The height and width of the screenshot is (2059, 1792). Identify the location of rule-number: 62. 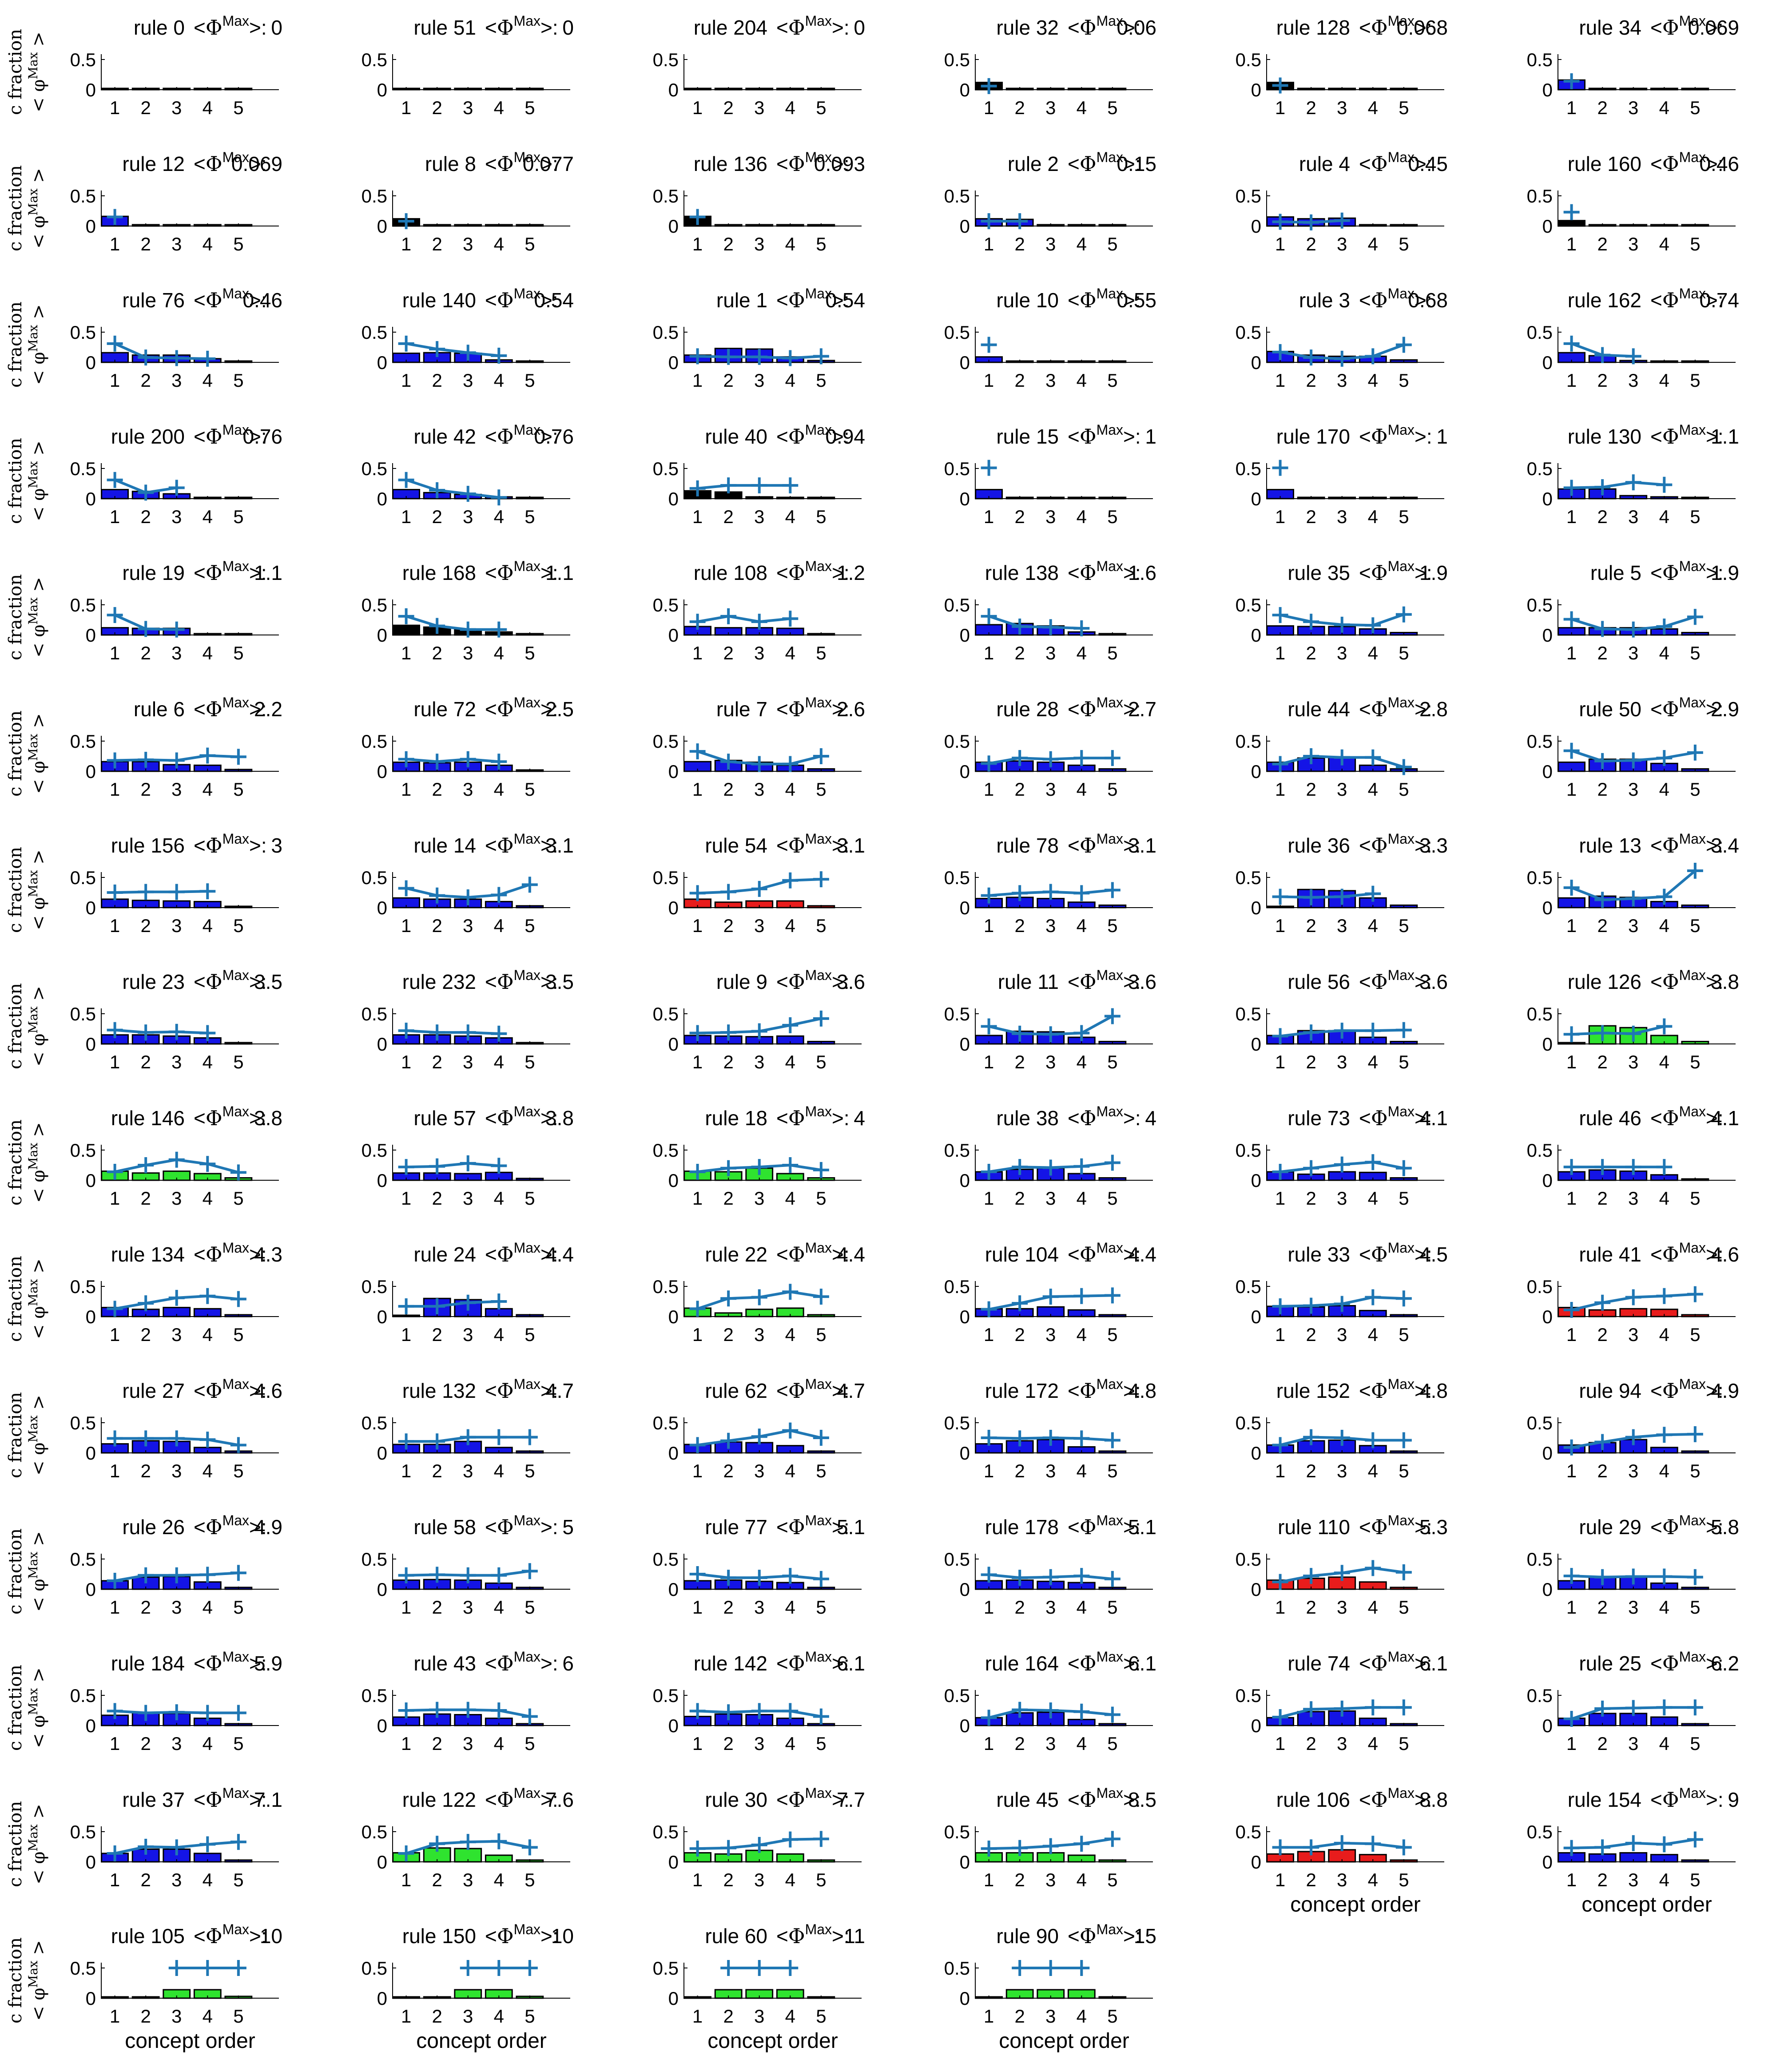
(756, 1390).